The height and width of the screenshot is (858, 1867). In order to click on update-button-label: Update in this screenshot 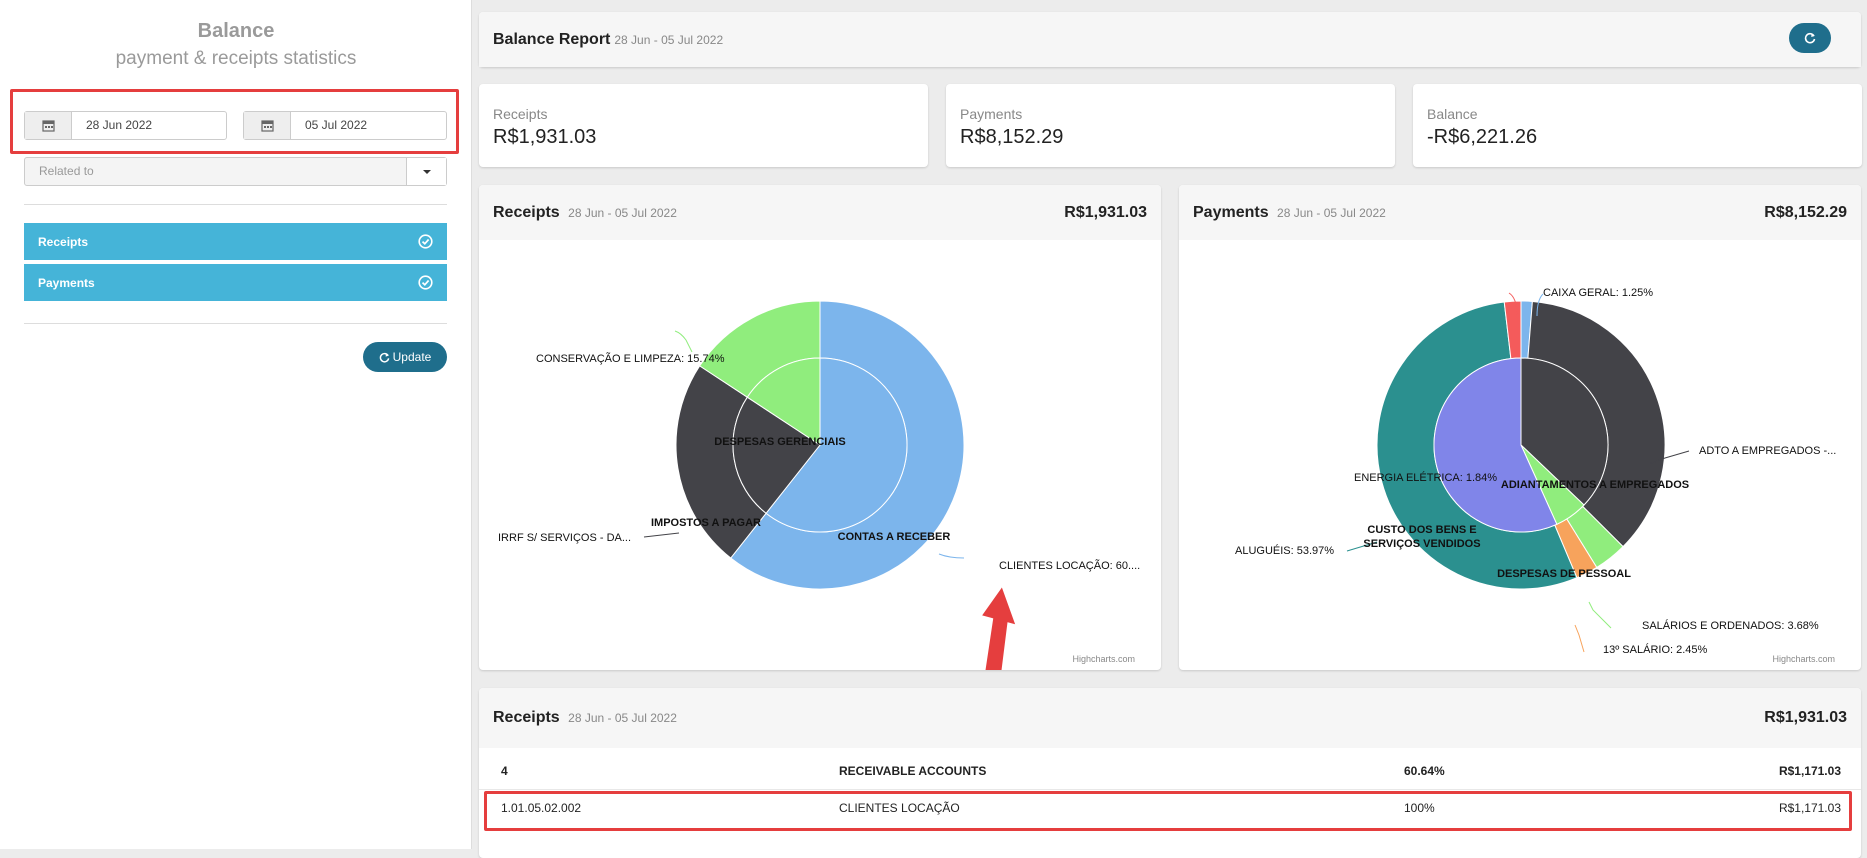, I will do `click(412, 357)`.